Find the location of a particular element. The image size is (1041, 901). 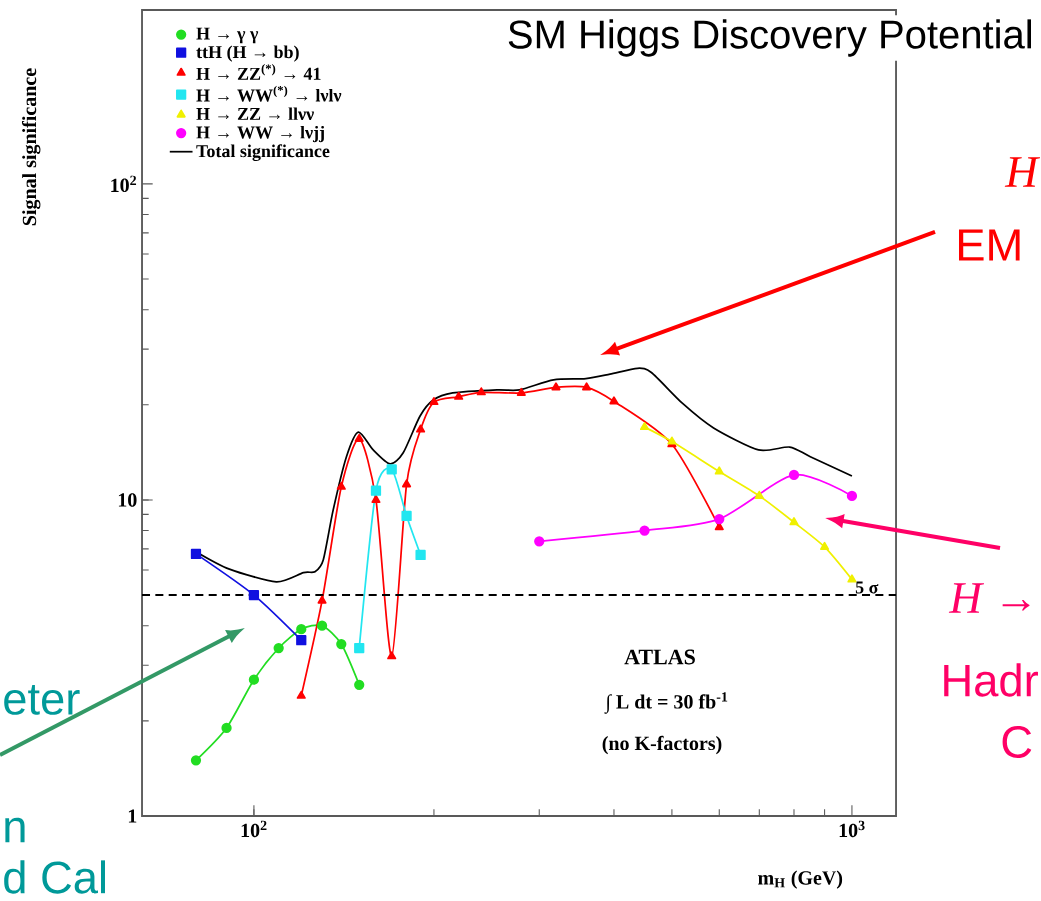

legend-label: H → γ γ is located at coordinates (227, 35).